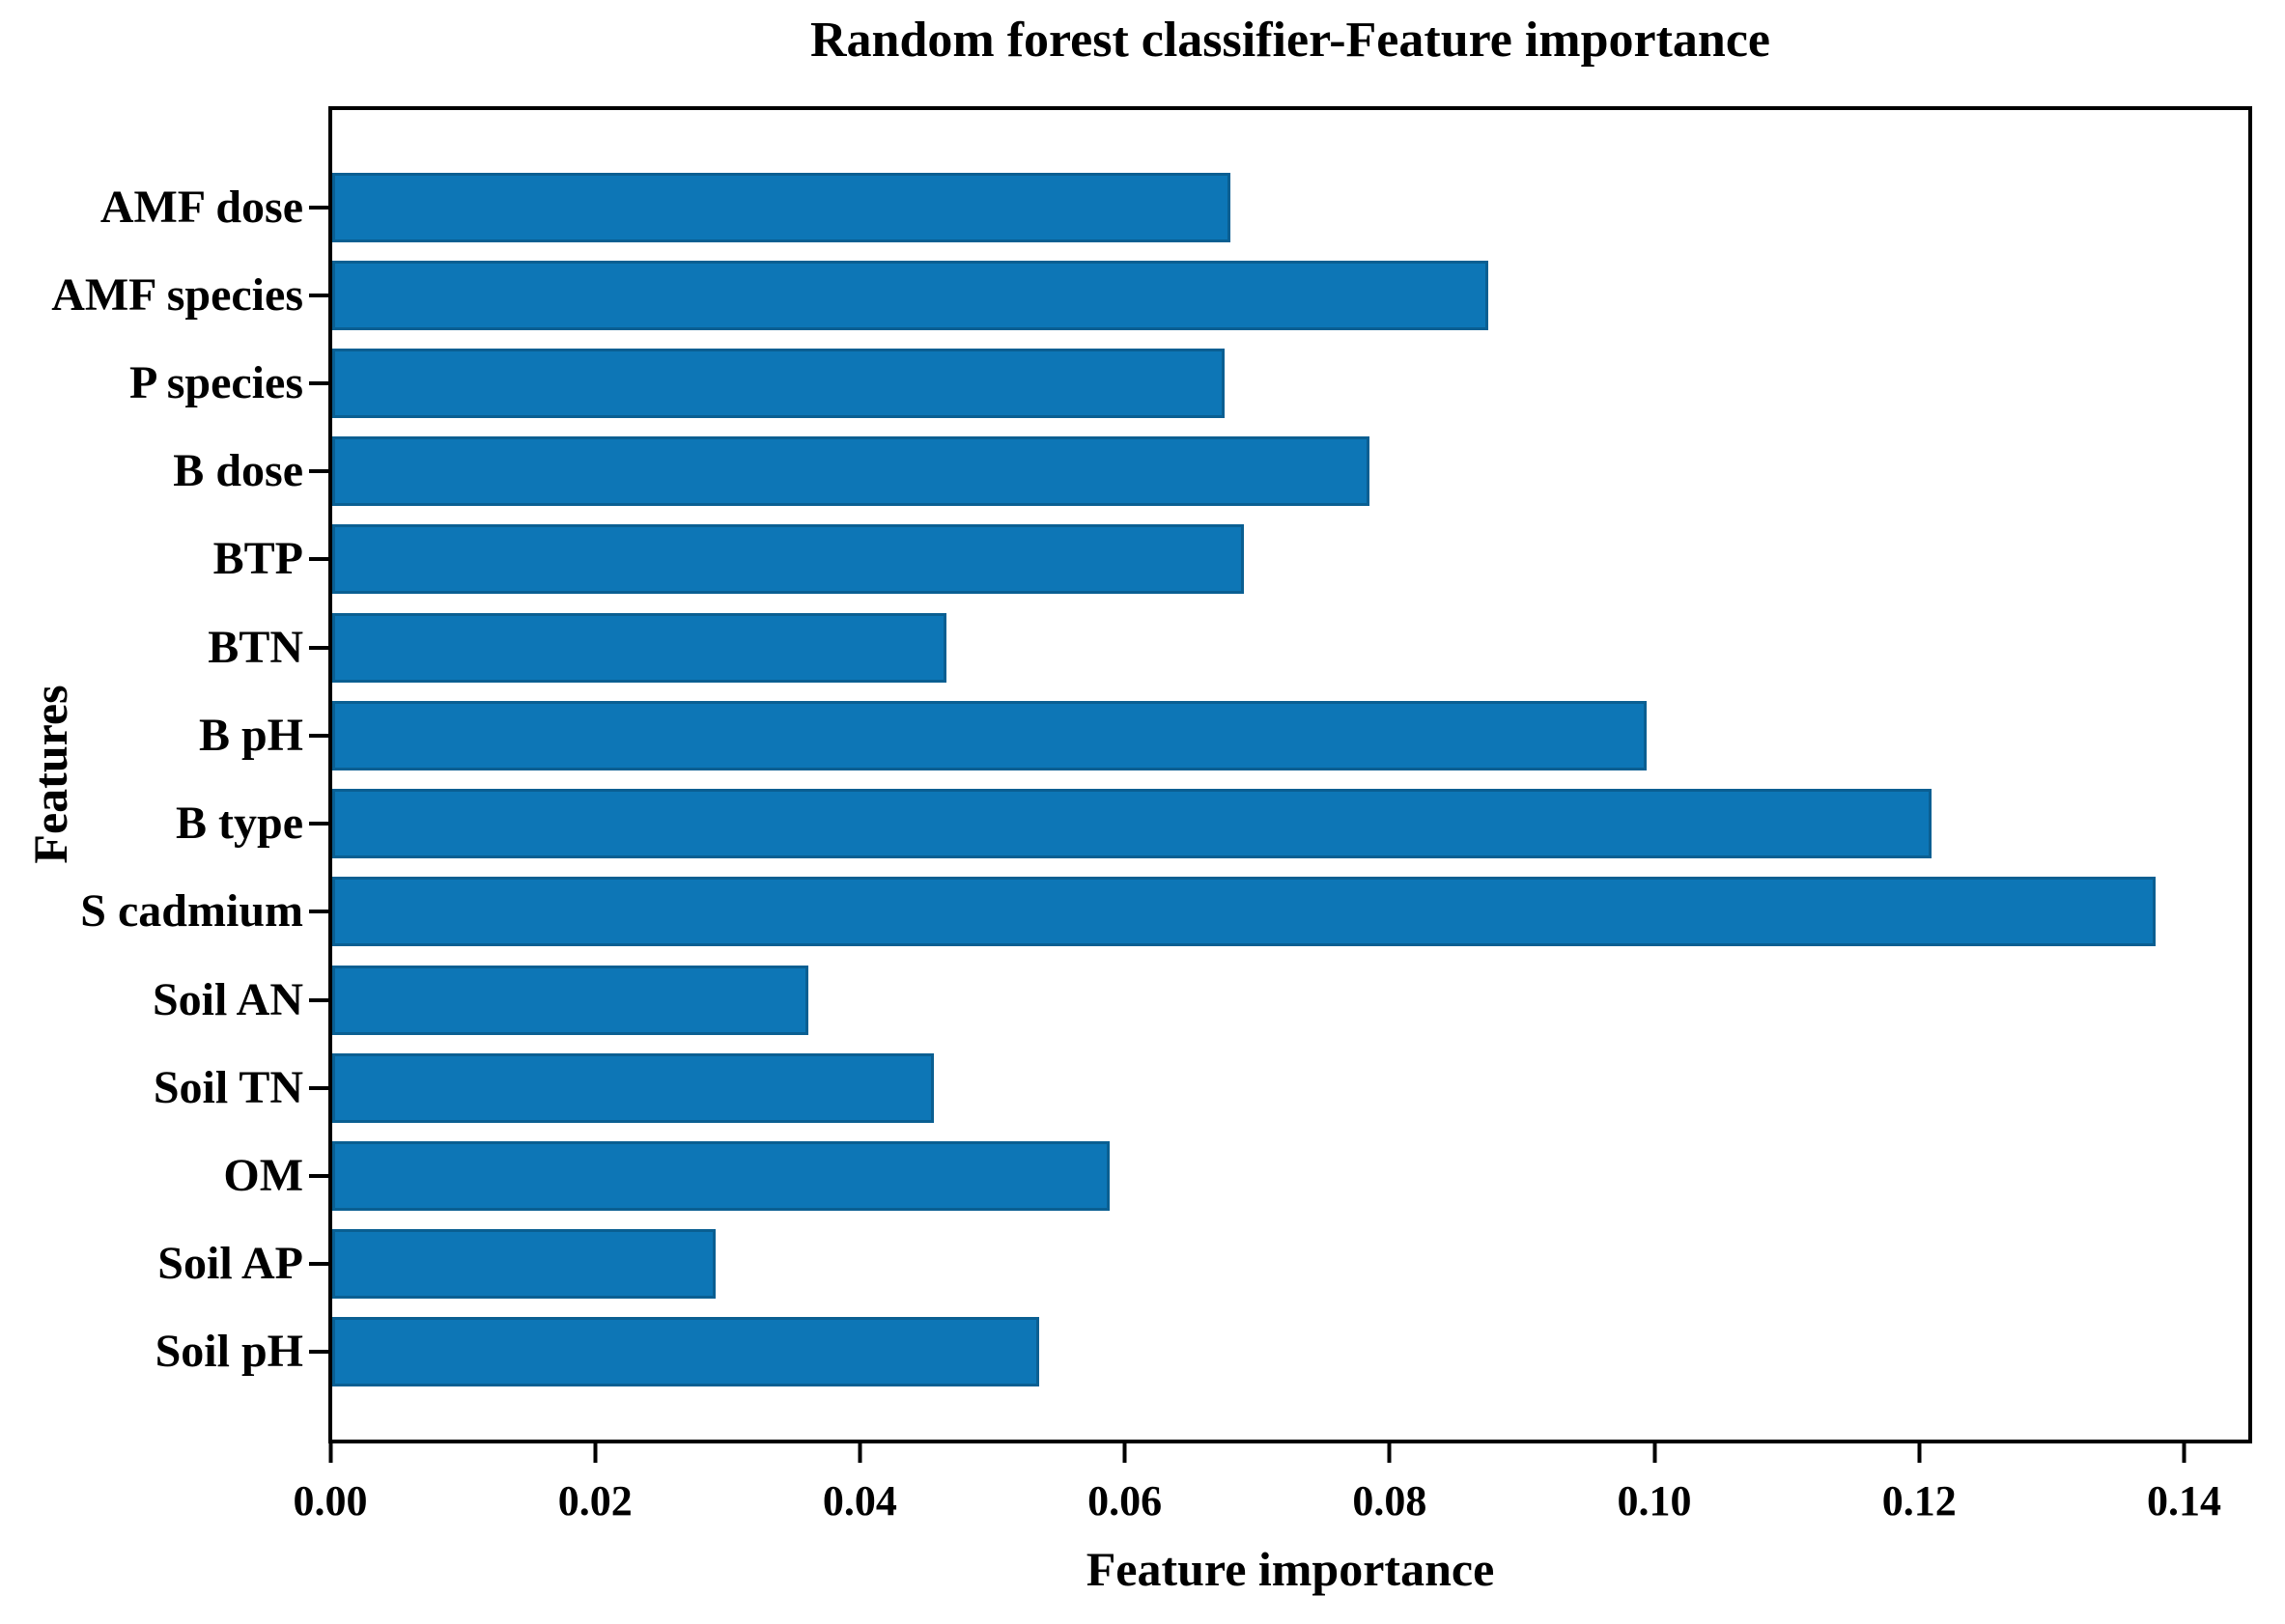 This screenshot has width=2285, height=1624. What do you see at coordinates (2183, 1501) in the screenshot?
I see `x-tick-label: 0.14` at bounding box center [2183, 1501].